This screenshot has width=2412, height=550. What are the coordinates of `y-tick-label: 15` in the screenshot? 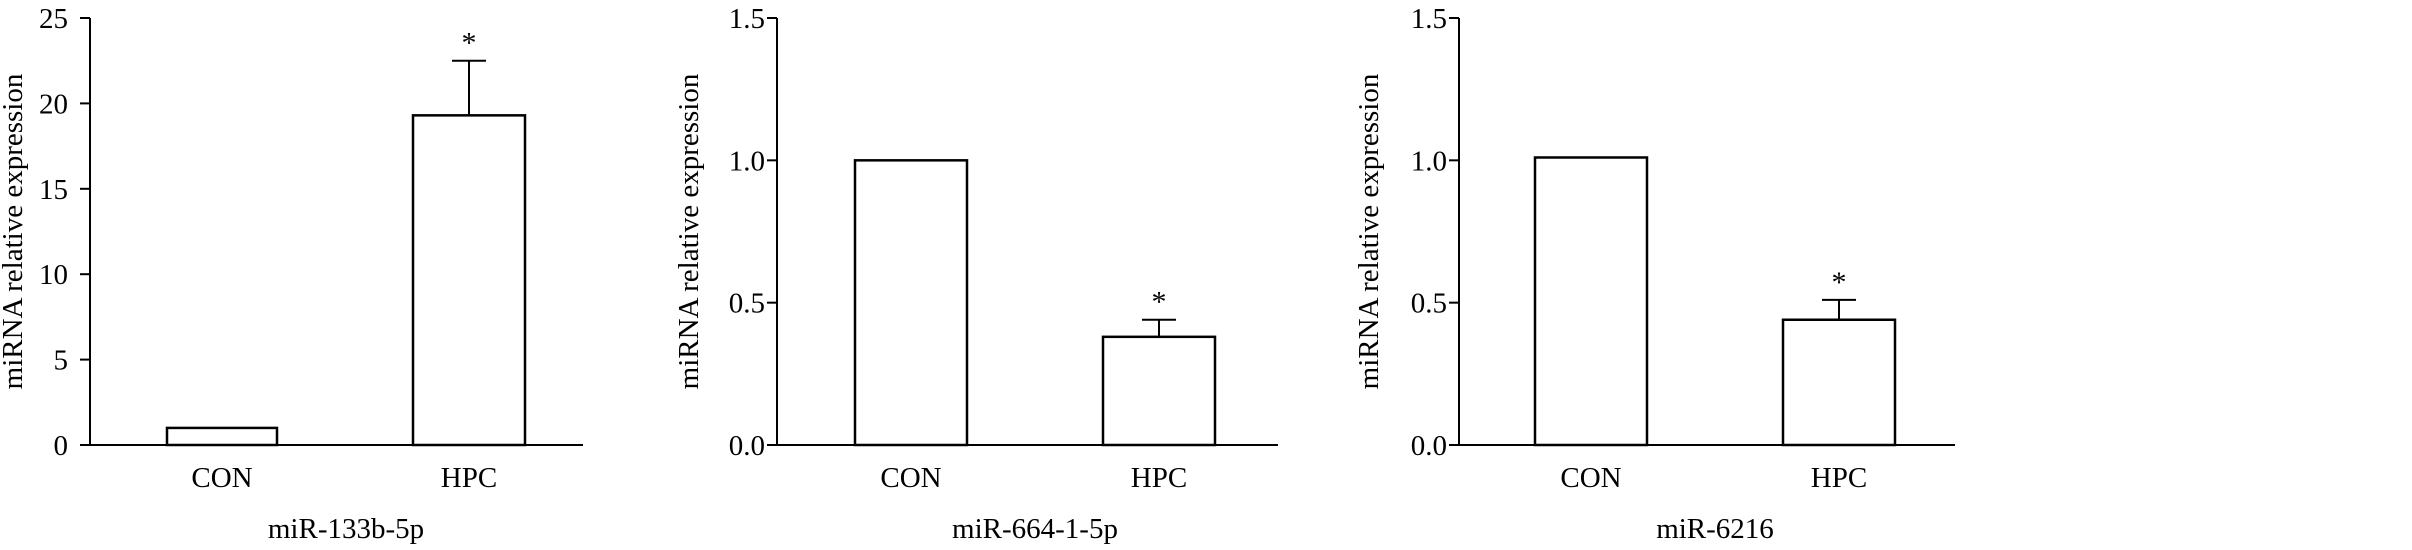 It's located at (53, 190).